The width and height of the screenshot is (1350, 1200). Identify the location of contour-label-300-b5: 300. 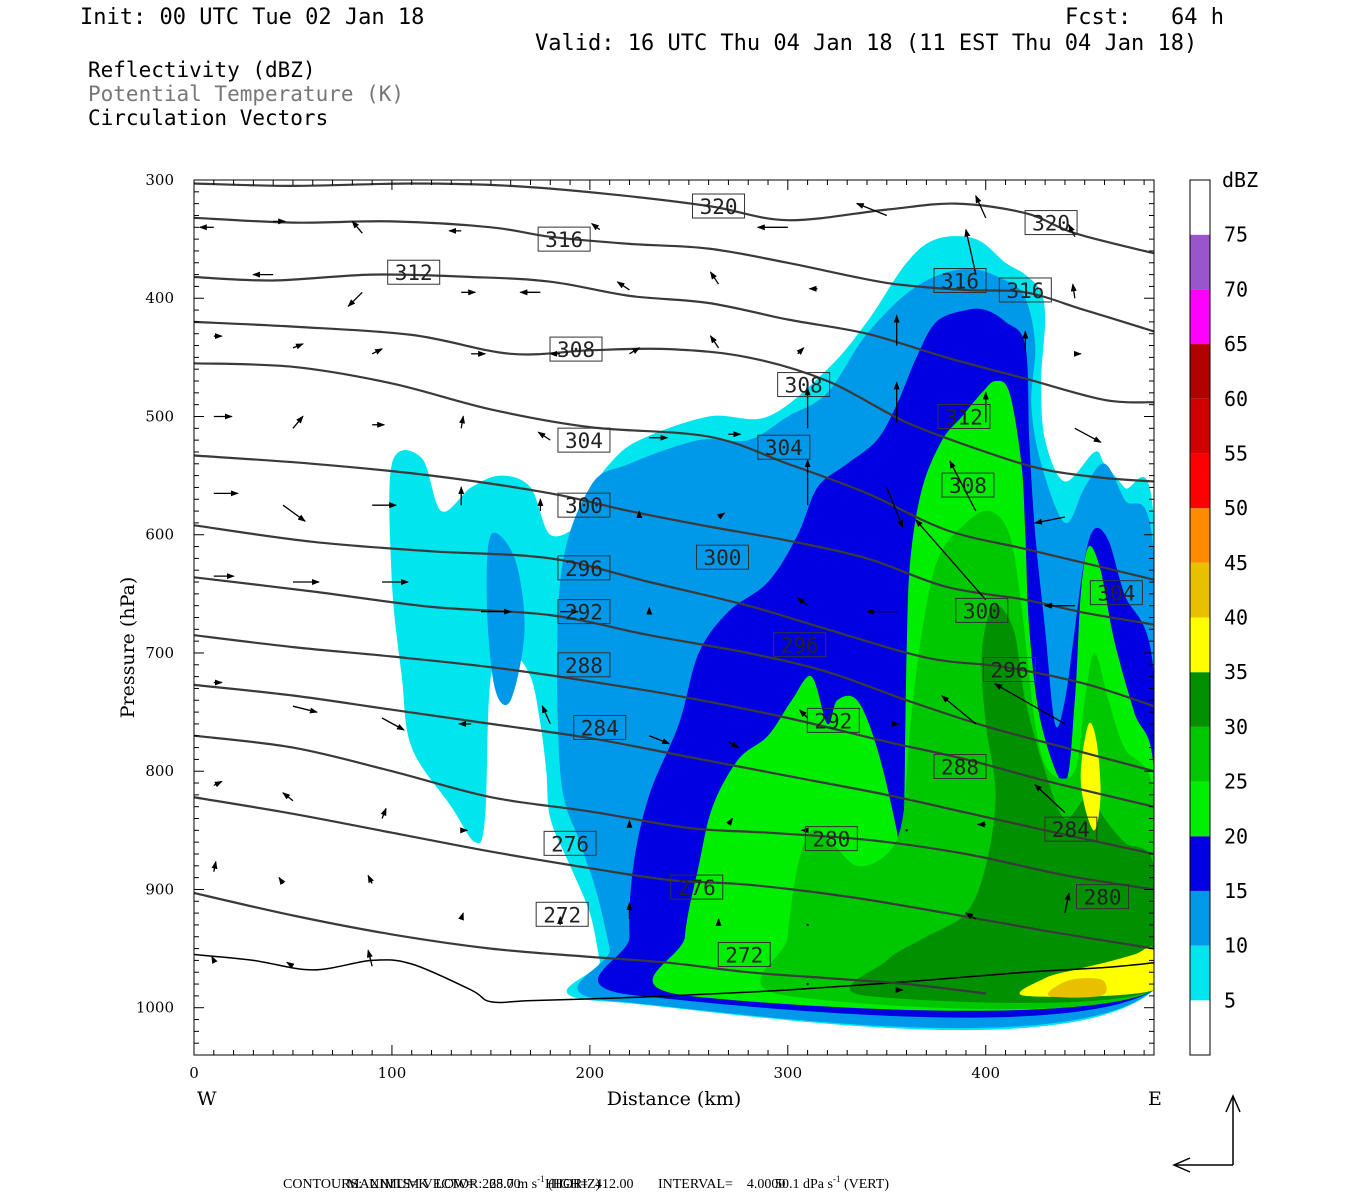
(723, 558).